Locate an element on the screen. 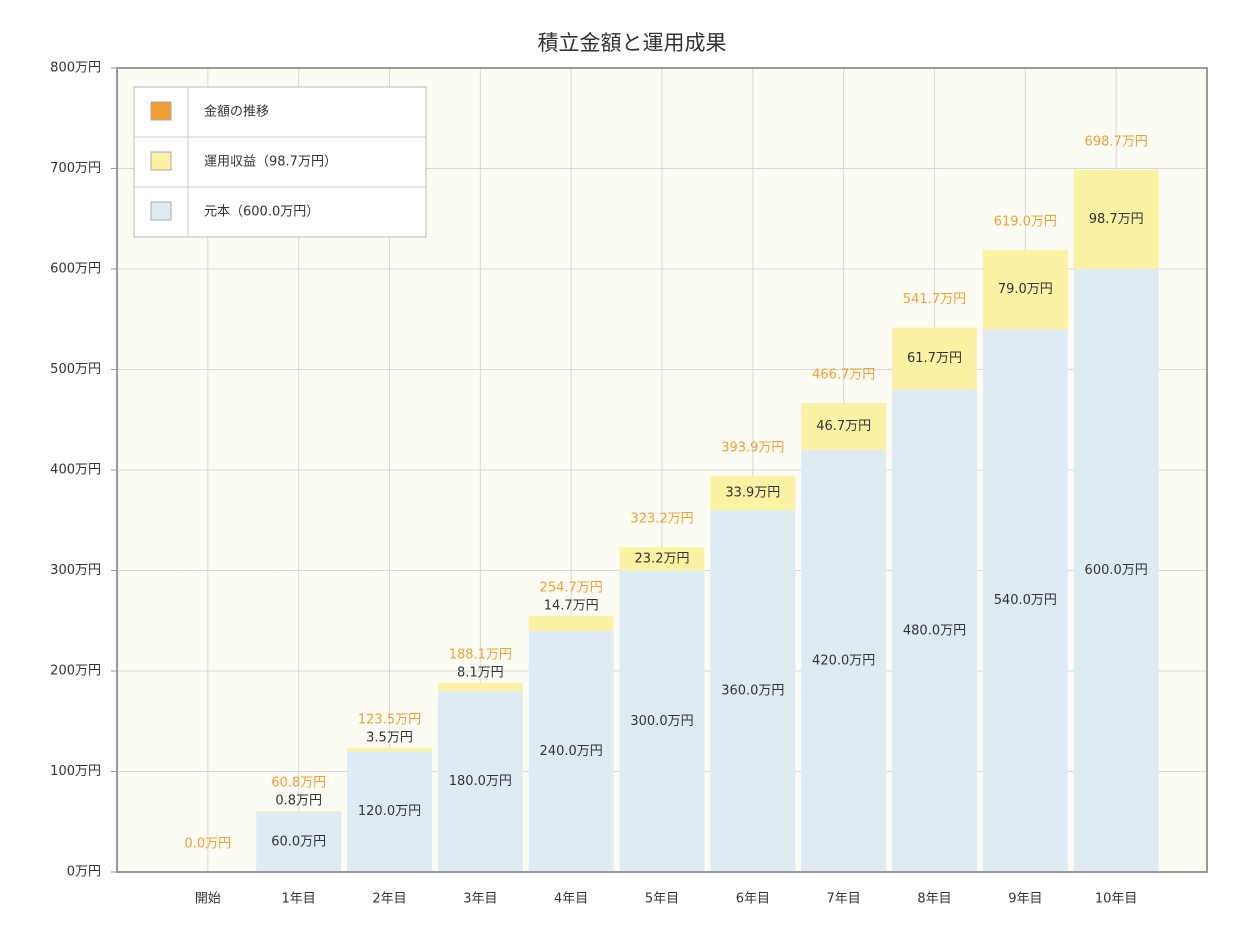 The width and height of the screenshot is (1236, 936). yield-label: 23.2万円 is located at coordinates (662, 558).